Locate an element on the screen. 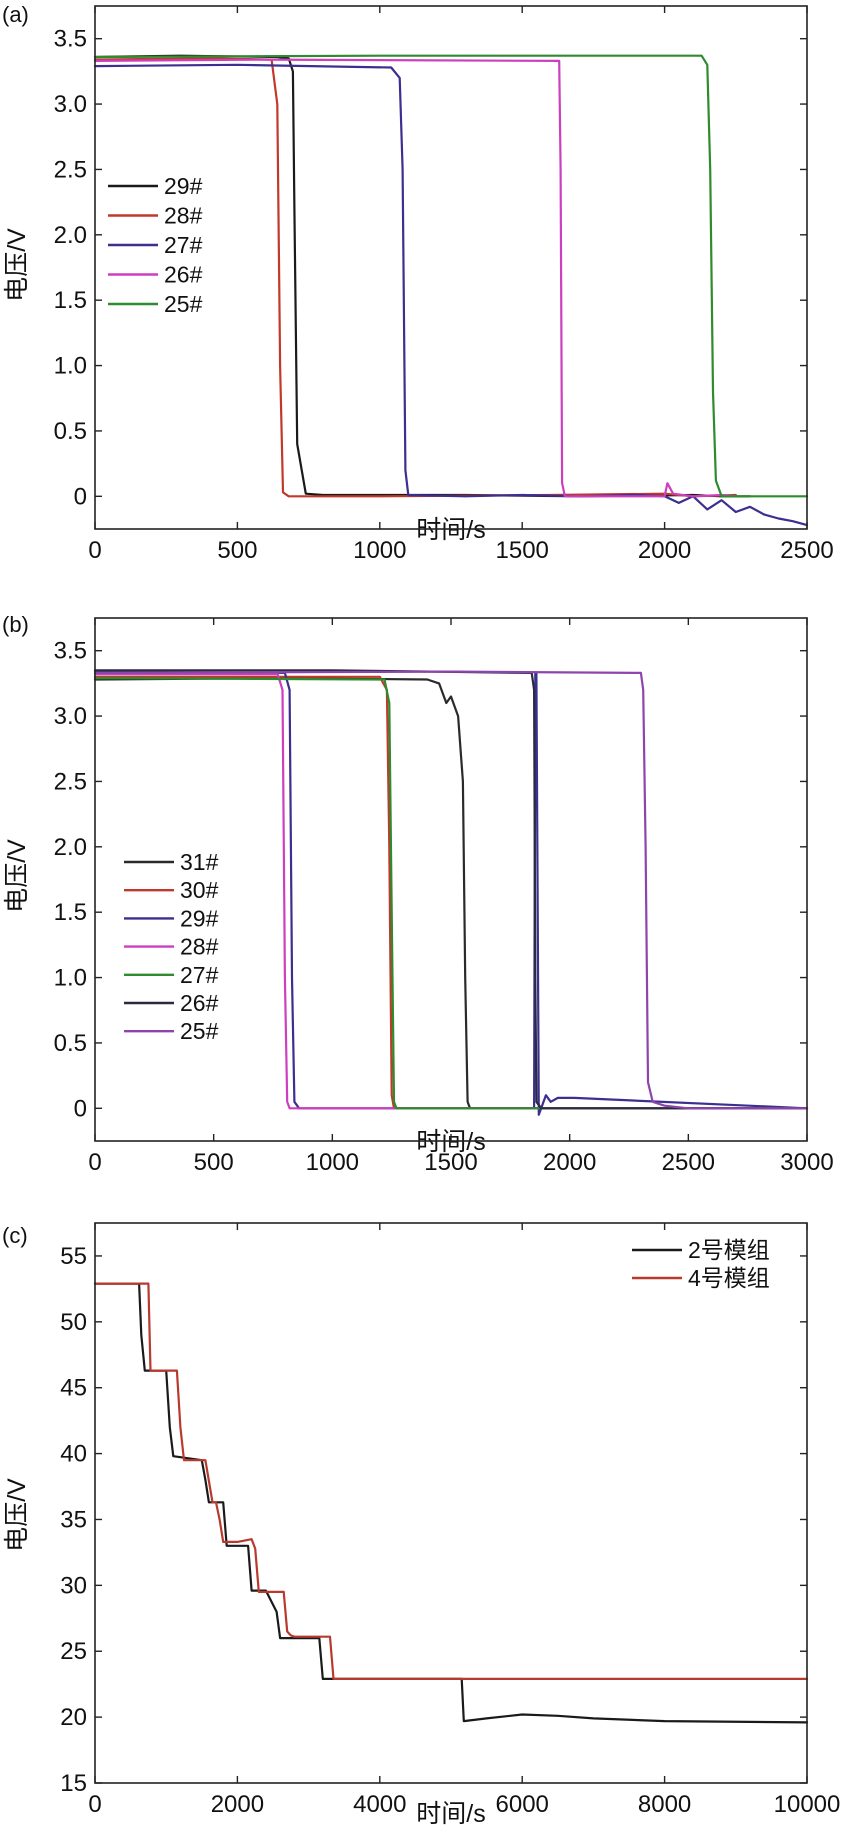 This screenshot has width=861, height=1826. y-tick-label: 55 is located at coordinates (73, 1256).